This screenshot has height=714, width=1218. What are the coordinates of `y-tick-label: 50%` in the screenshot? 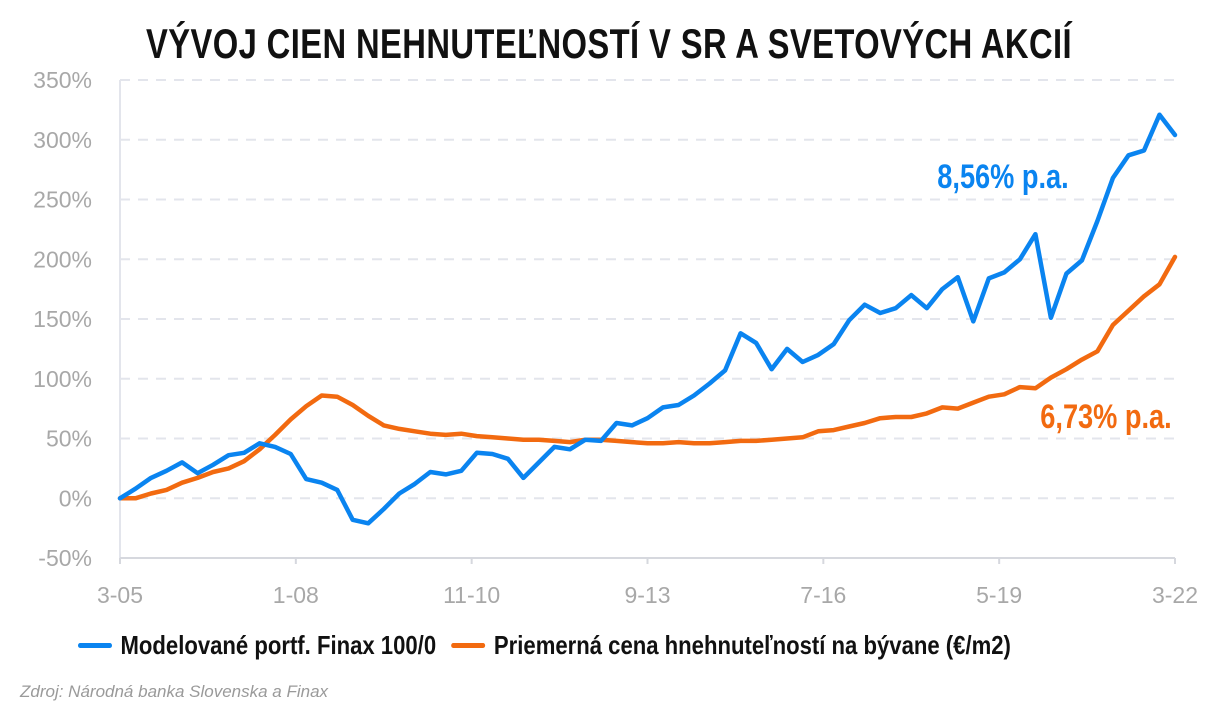 It's located at (69, 439).